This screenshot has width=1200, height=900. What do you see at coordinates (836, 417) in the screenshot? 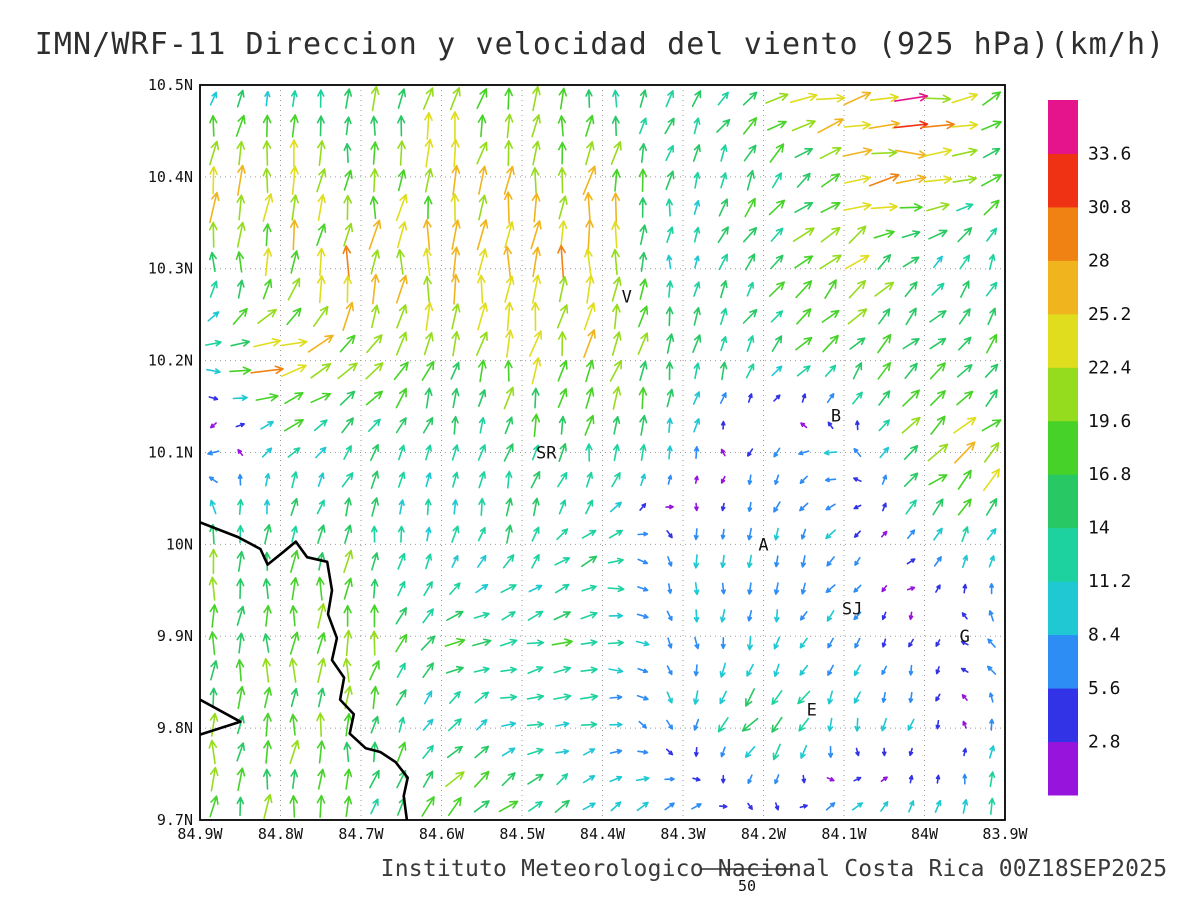
I see `station-label: B` at bounding box center [836, 417].